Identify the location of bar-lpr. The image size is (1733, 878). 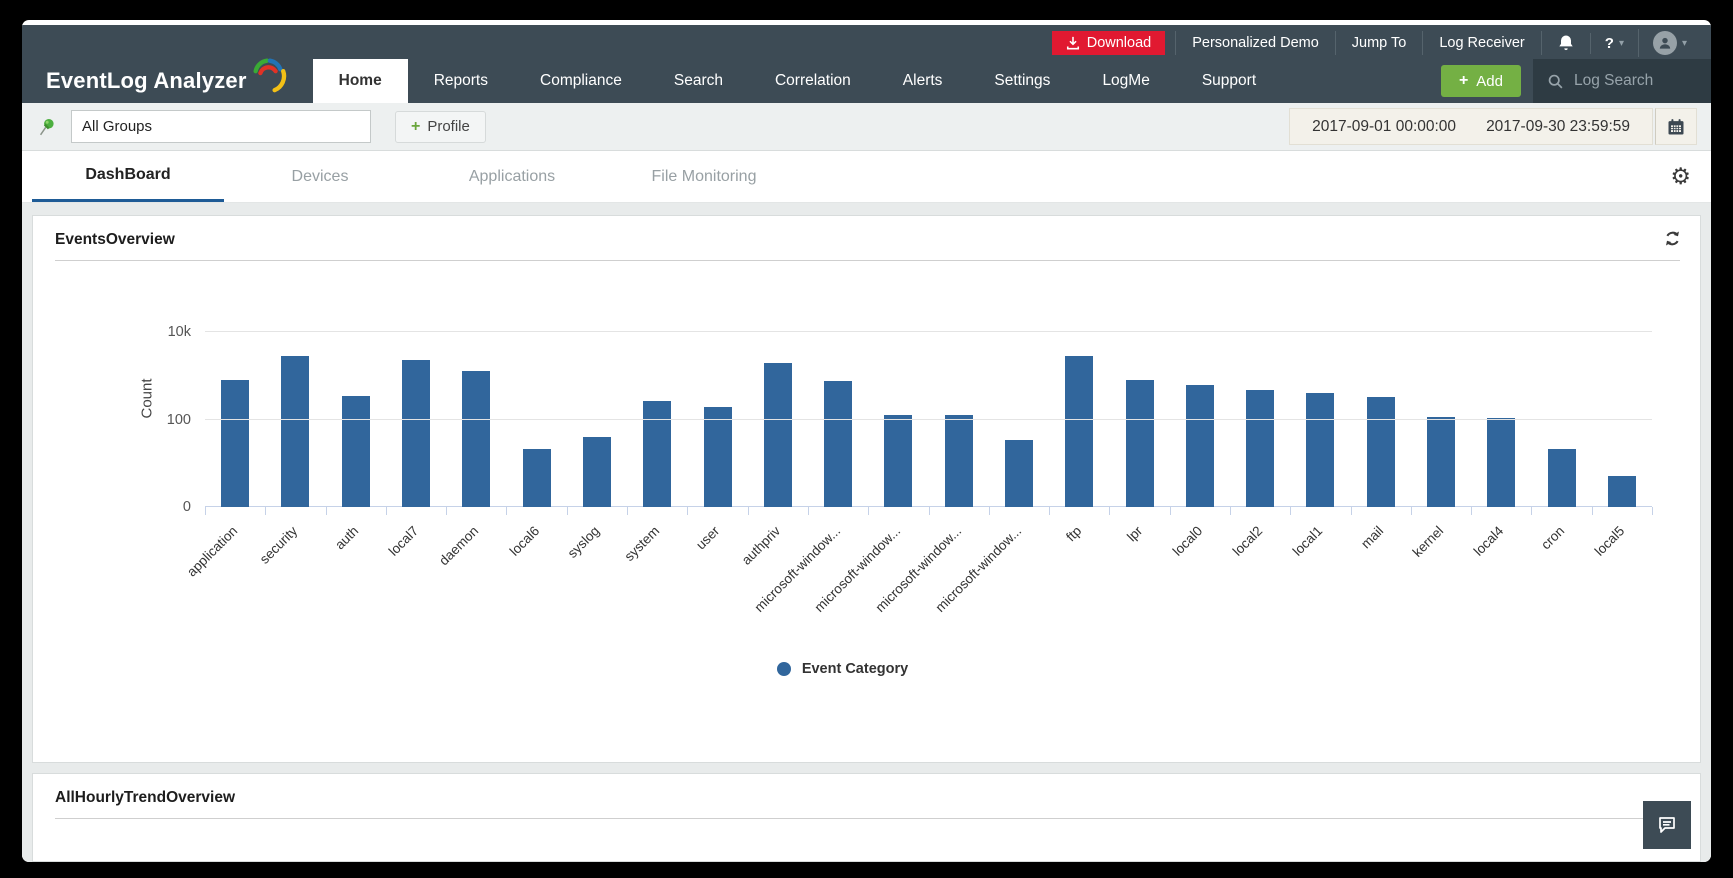
(1139, 443).